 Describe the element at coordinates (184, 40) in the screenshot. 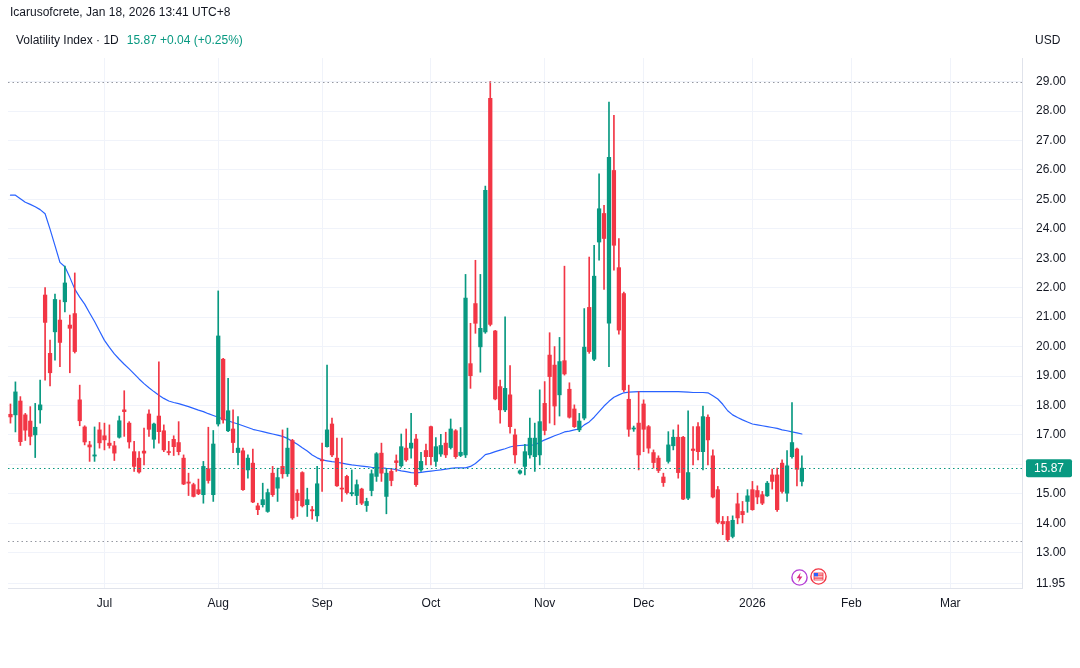

I see `chart-subtitle: 15.87 +0.04 (+0.25%)` at that location.